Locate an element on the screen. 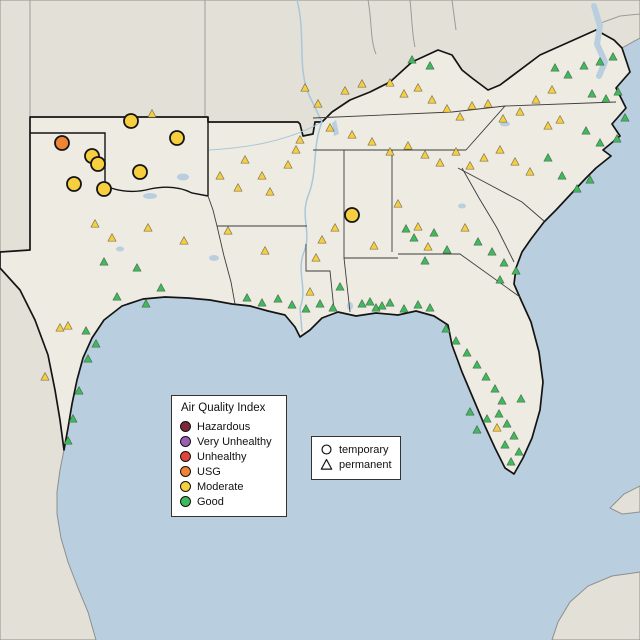  aqi-category-label: Good is located at coordinates (210, 501).